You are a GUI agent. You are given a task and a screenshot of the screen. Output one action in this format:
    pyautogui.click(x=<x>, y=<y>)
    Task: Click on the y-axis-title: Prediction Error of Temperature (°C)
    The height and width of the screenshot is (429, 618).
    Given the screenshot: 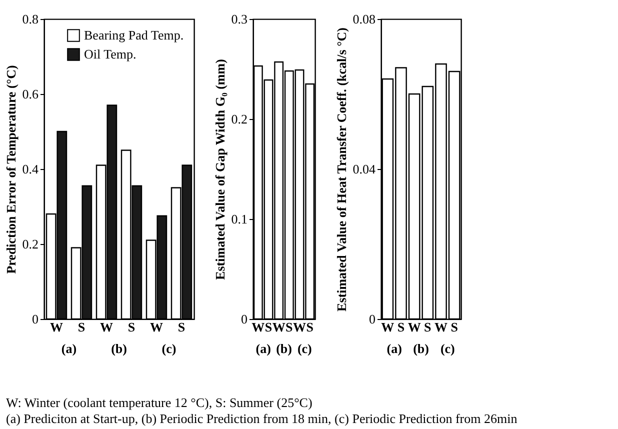 What is the action you would take?
    pyautogui.click(x=10, y=169)
    